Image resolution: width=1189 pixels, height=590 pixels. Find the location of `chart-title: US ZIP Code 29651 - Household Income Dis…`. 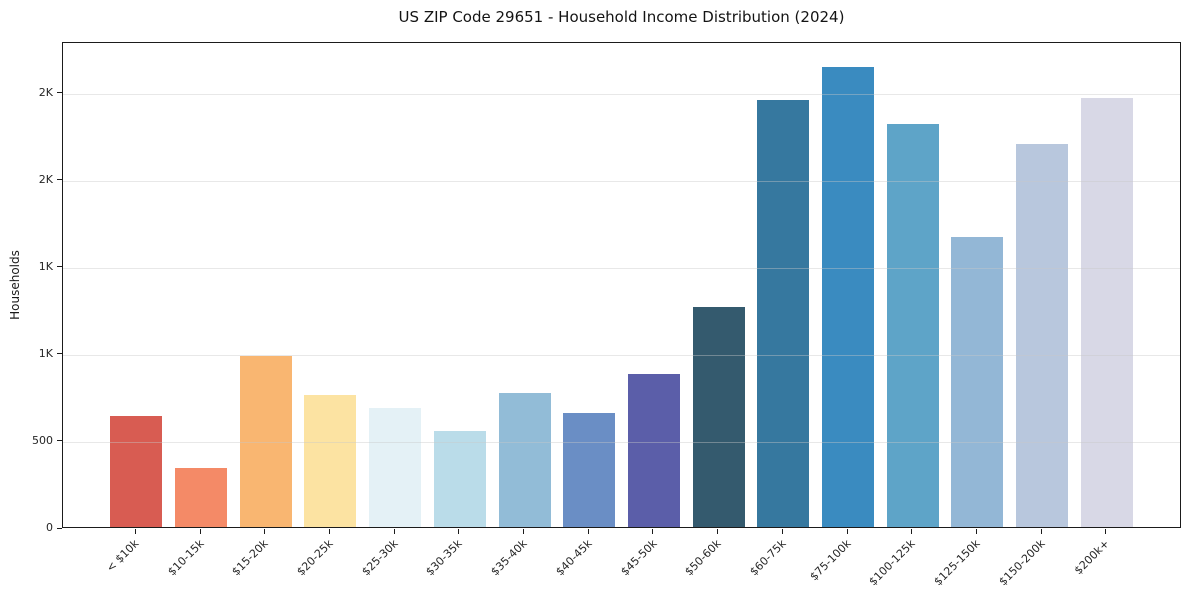

chart-title: US ZIP Code 29651 - Household Income Dis… is located at coordinates (621, 17).